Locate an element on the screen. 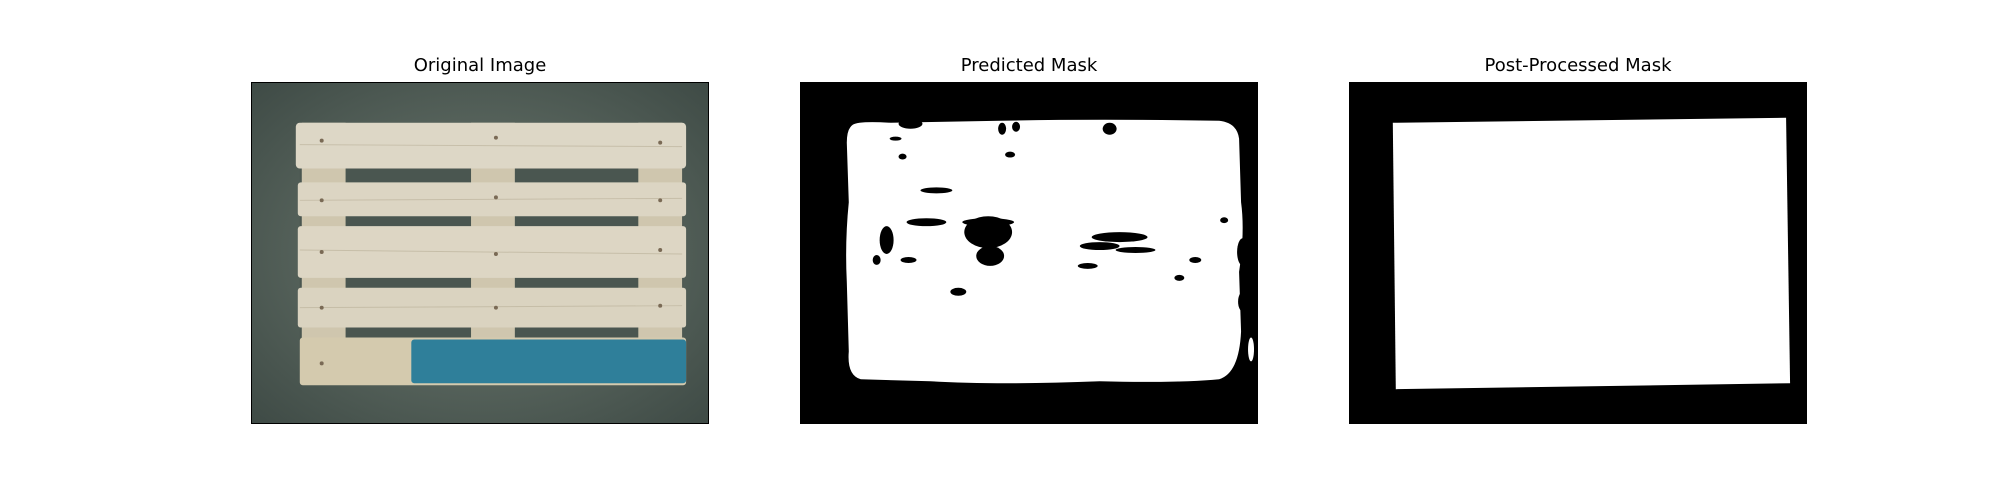 This screenshot has width=2000, height=500. post-processed-mask-title: Post-Processed Mask is located at coordinates (1578, 65).